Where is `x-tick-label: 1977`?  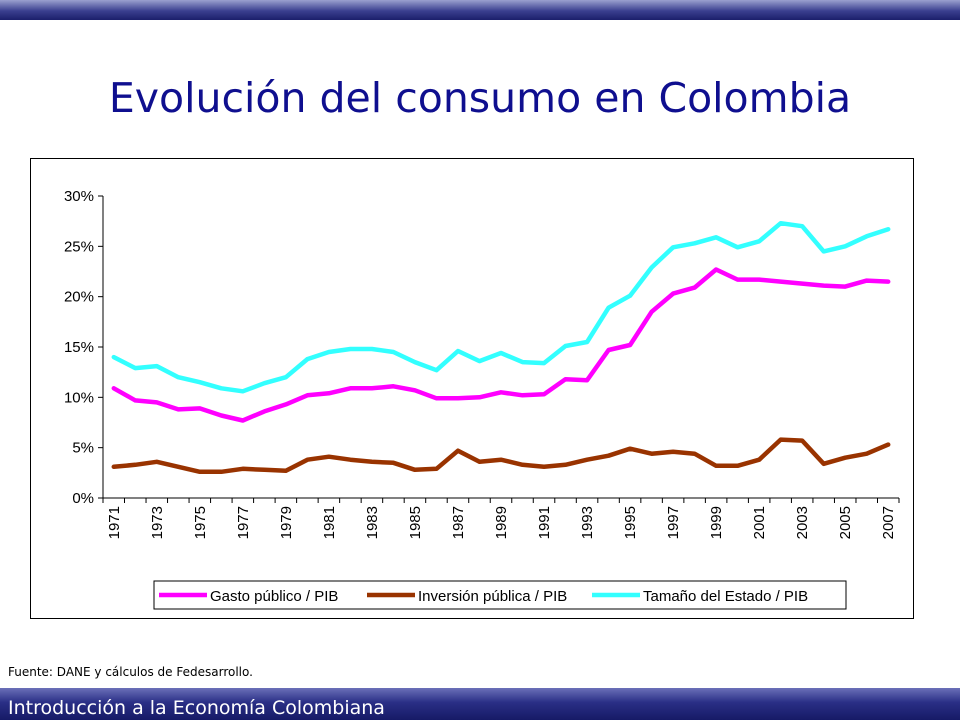
x-tick-label: 1977 is located at coordinates (243, 522).